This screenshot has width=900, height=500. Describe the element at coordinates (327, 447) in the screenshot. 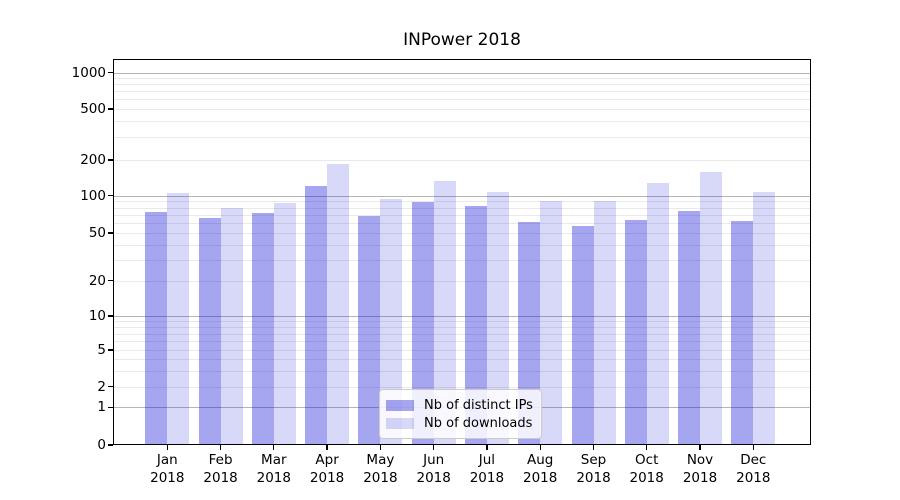

I see `x-tick-mark-apr` at that location.